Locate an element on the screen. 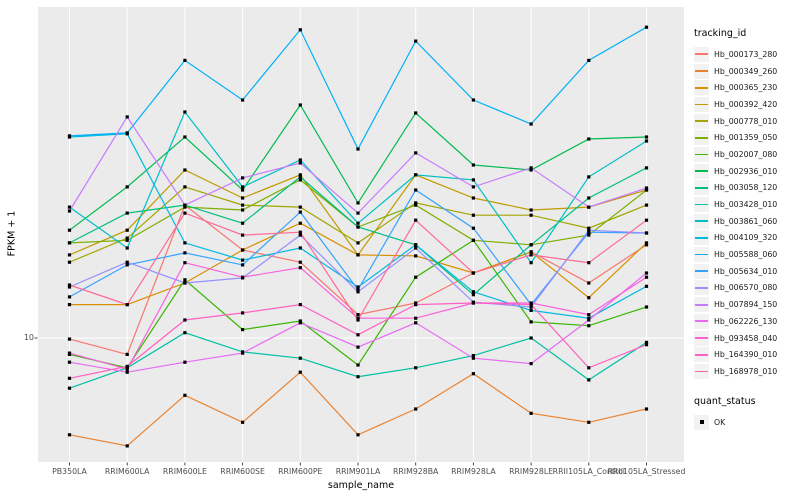 Image resolution: width=800 pixels, height=500 pixels. legend-item-Hb_004109_320: Hb_004109_320 is located at coordinates (746, 238).